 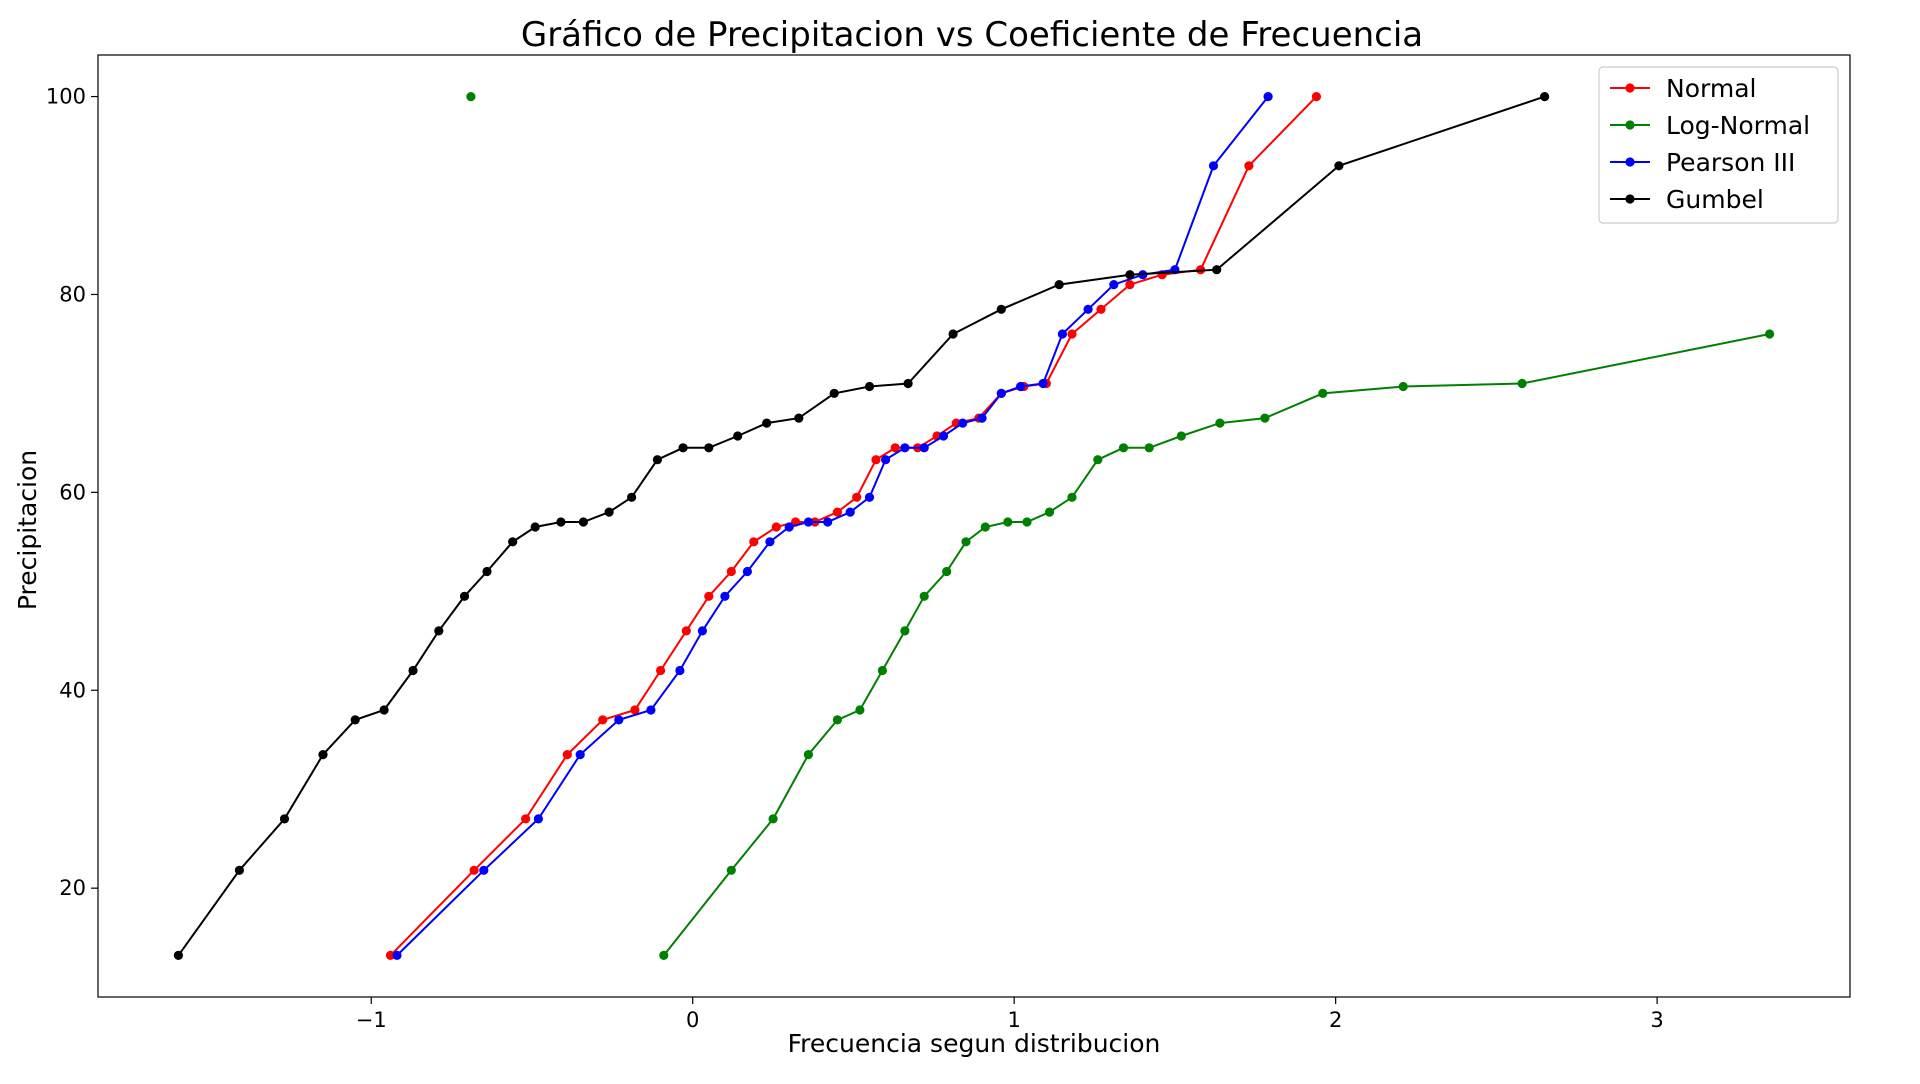 I want to click on y-tick-label: 60, so click(x=72, y=492).